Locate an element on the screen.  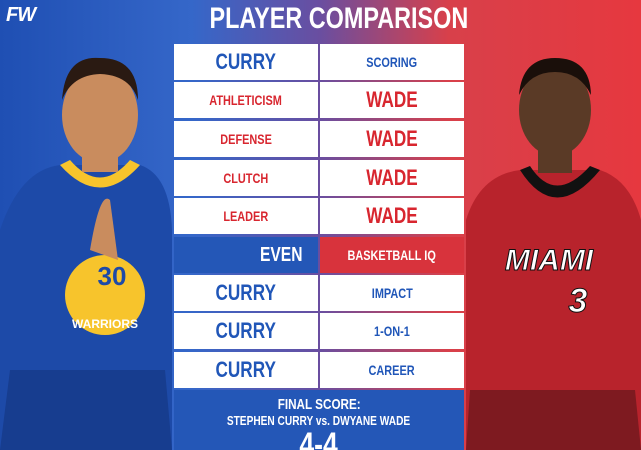
footer-label: FINAL SCORE: is located at coordinates (319, 404).